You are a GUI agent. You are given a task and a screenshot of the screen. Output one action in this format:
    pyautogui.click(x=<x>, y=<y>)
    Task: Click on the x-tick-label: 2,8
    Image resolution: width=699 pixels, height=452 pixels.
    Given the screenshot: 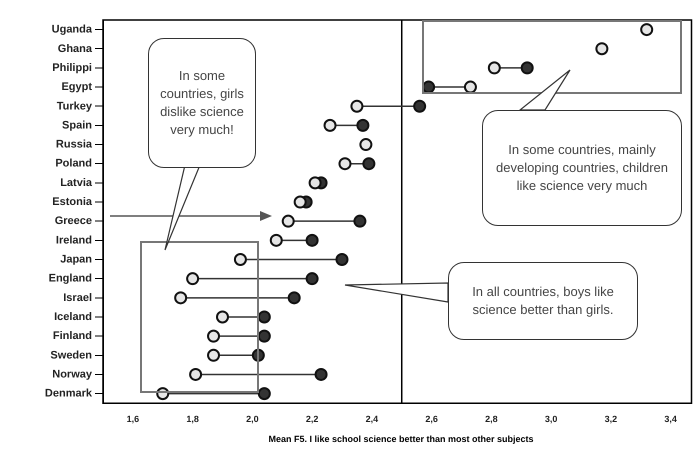 What is the action you would take?
    pyautogui.click(x=491, y=419)
    